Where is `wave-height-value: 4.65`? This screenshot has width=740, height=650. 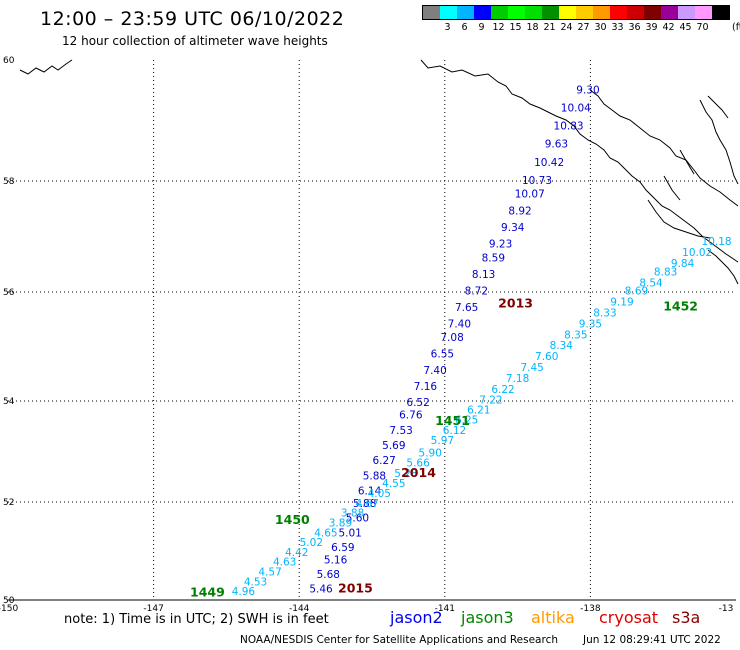 wave-height-value: 4.65 is located at coordinates (325, 533).